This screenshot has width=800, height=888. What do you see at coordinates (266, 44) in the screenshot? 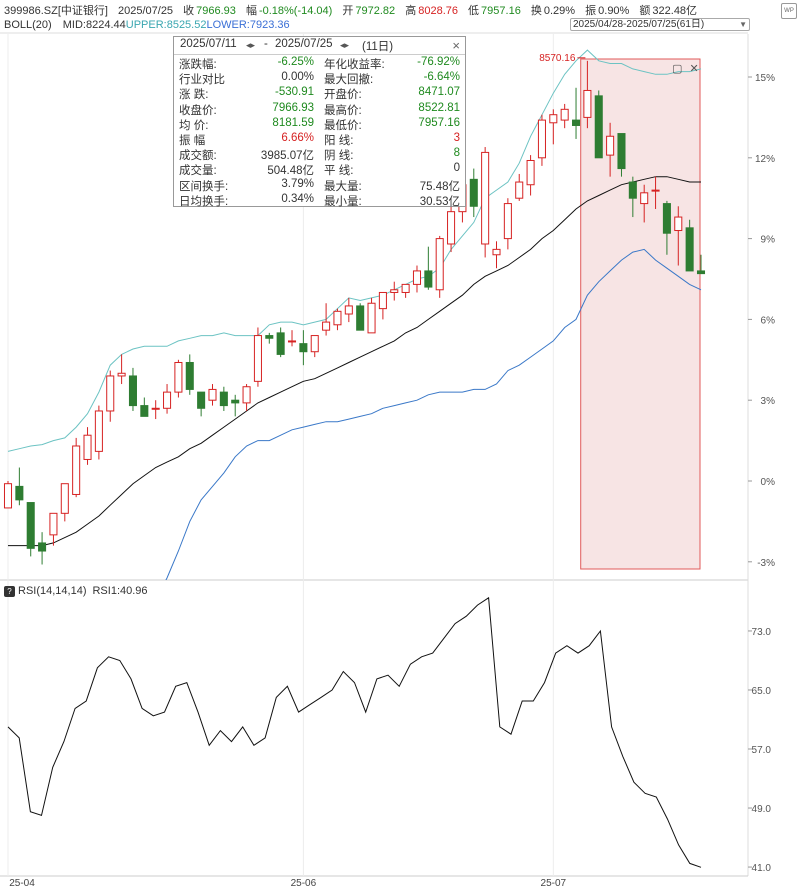
I see `tooltip-date-sep: -` at bounding box center [266, 44].